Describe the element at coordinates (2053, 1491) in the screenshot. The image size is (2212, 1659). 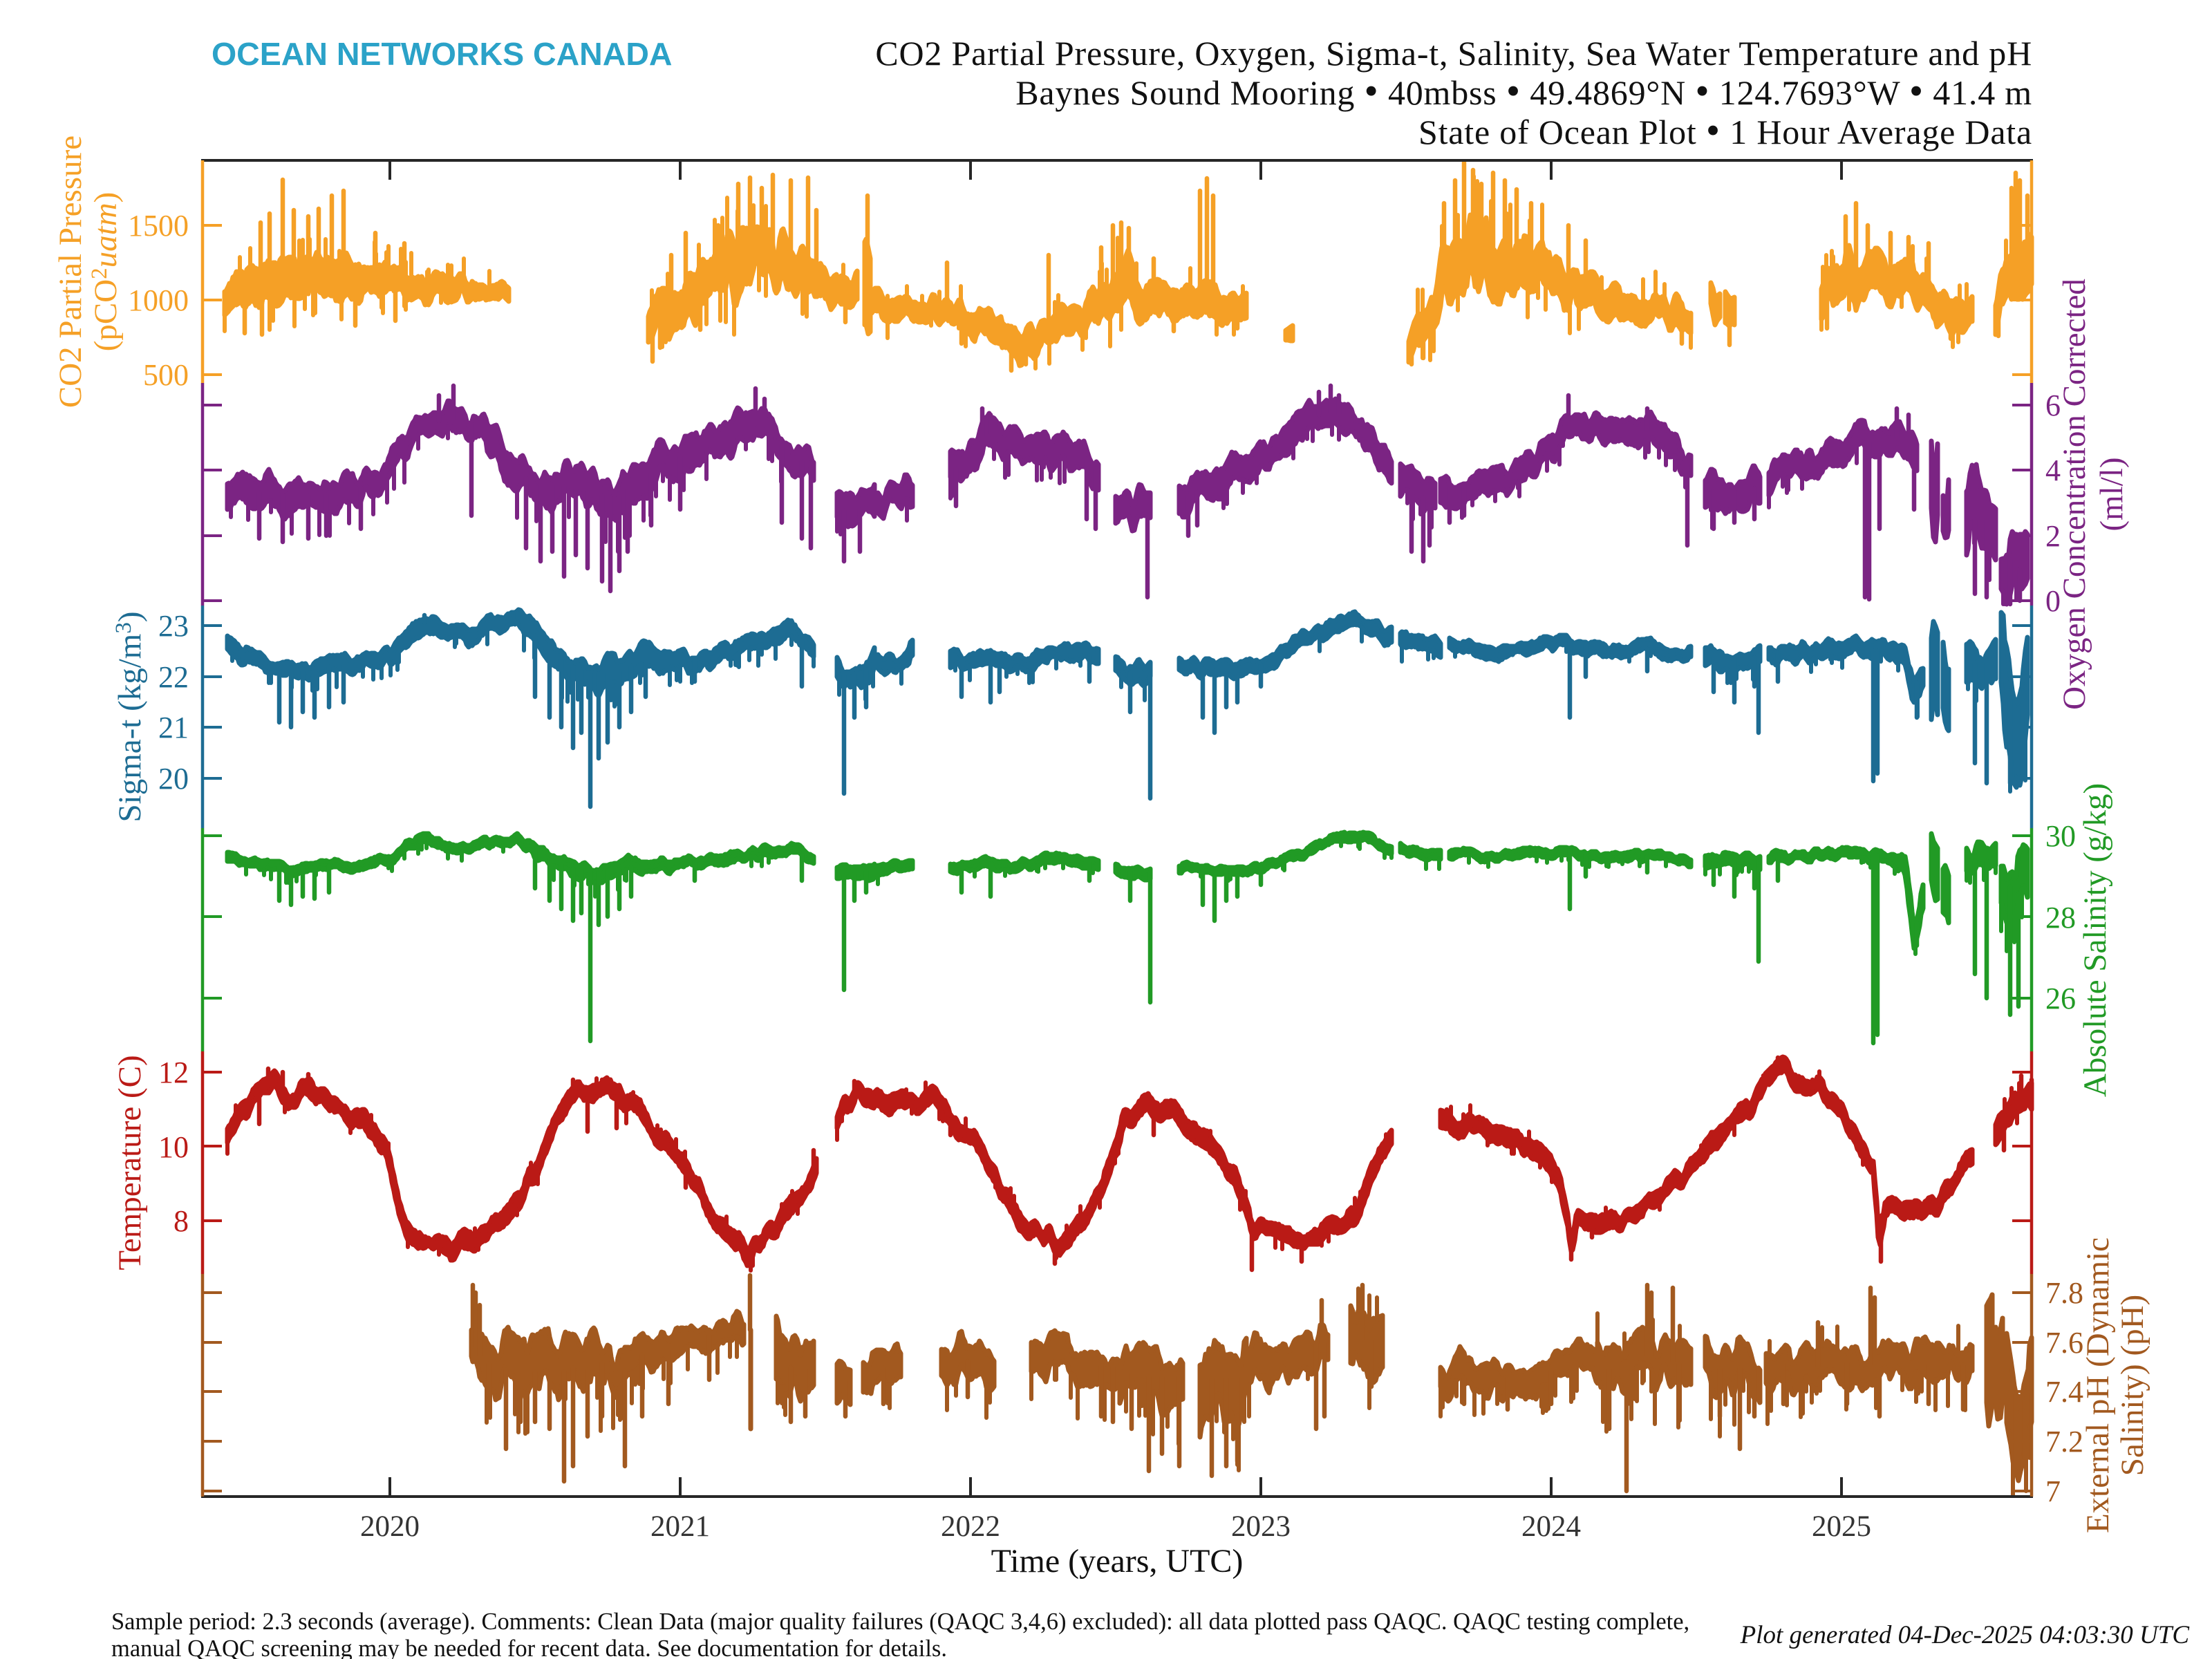
I see `svg-text: 7` at that location.